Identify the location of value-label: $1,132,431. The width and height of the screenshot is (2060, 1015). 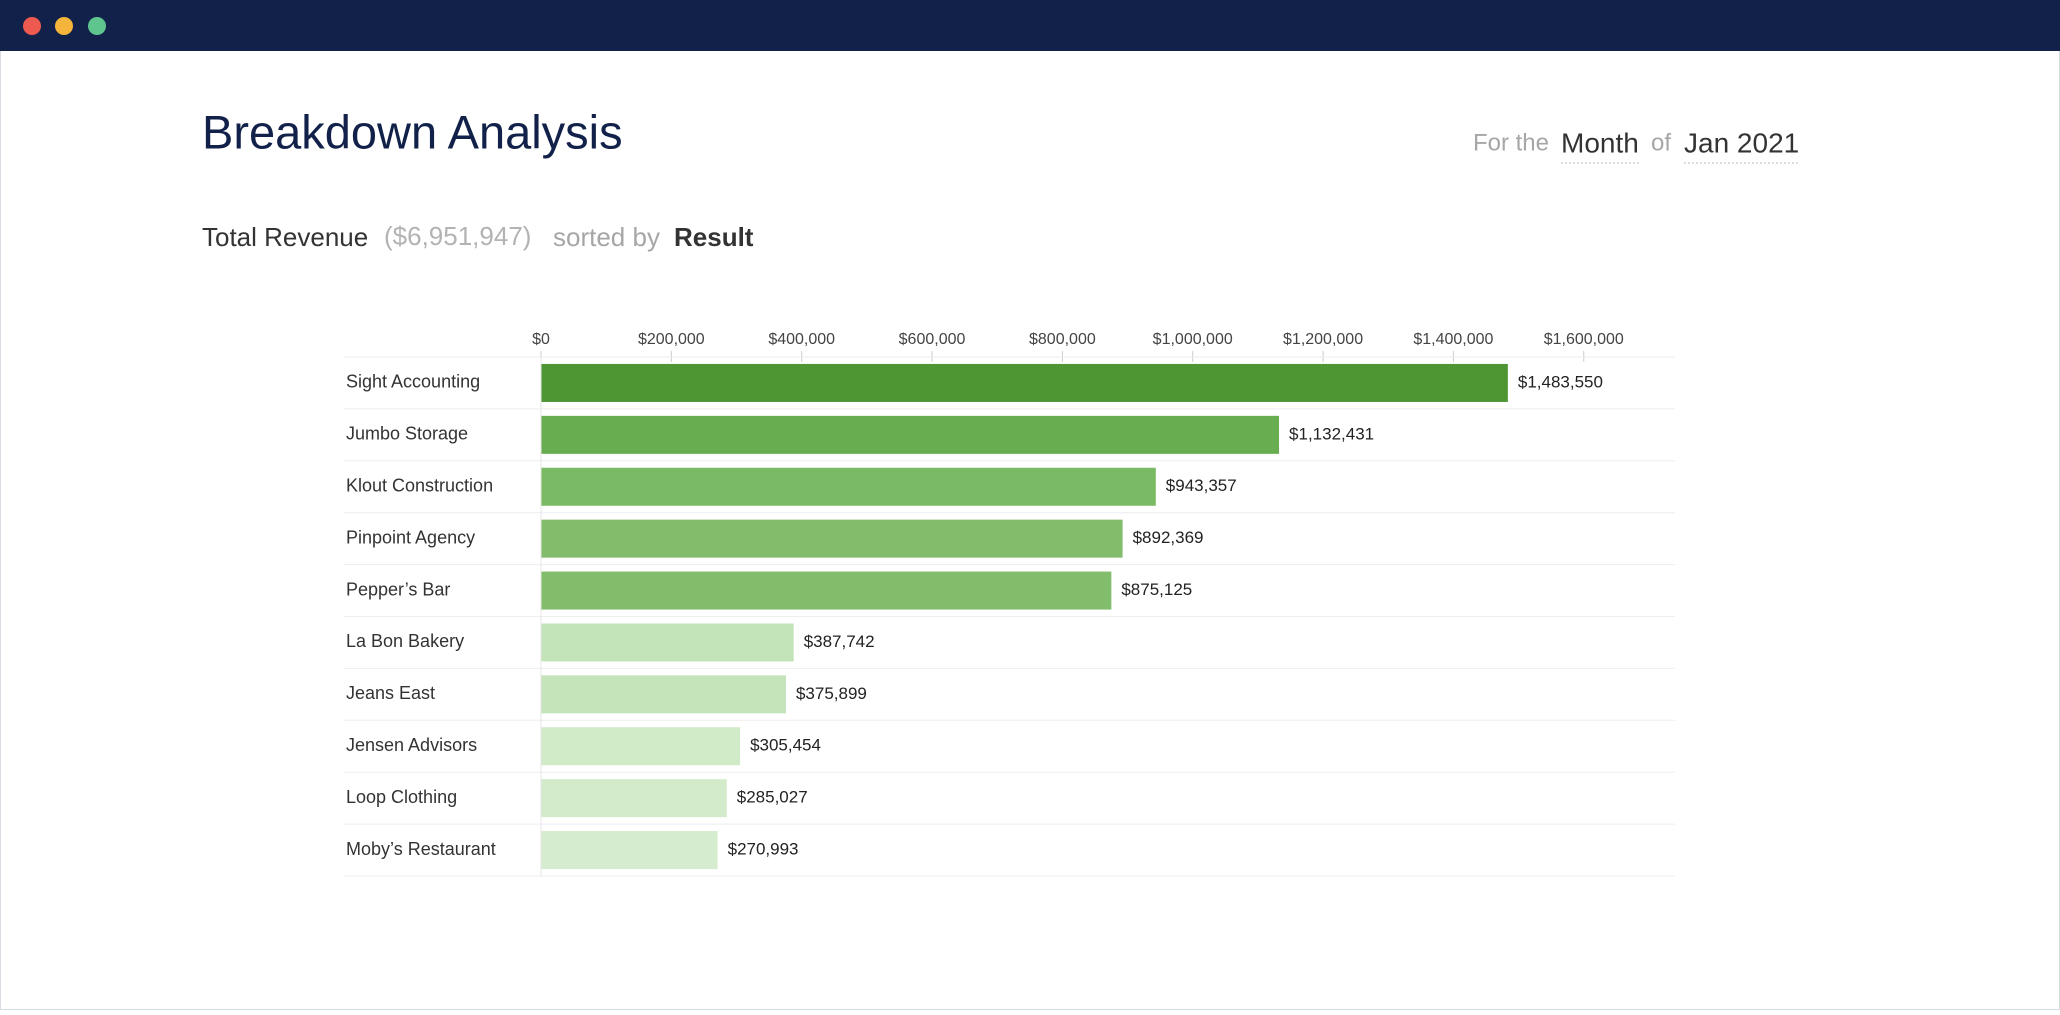
(1331, 433).